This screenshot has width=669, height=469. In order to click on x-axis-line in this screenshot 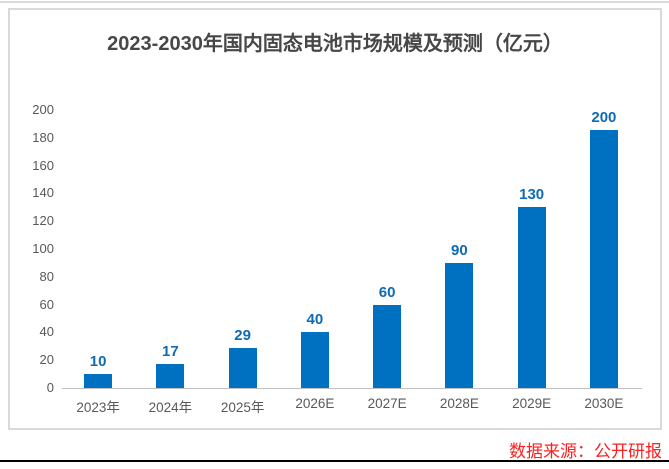, I will do `click(352, 388)`.